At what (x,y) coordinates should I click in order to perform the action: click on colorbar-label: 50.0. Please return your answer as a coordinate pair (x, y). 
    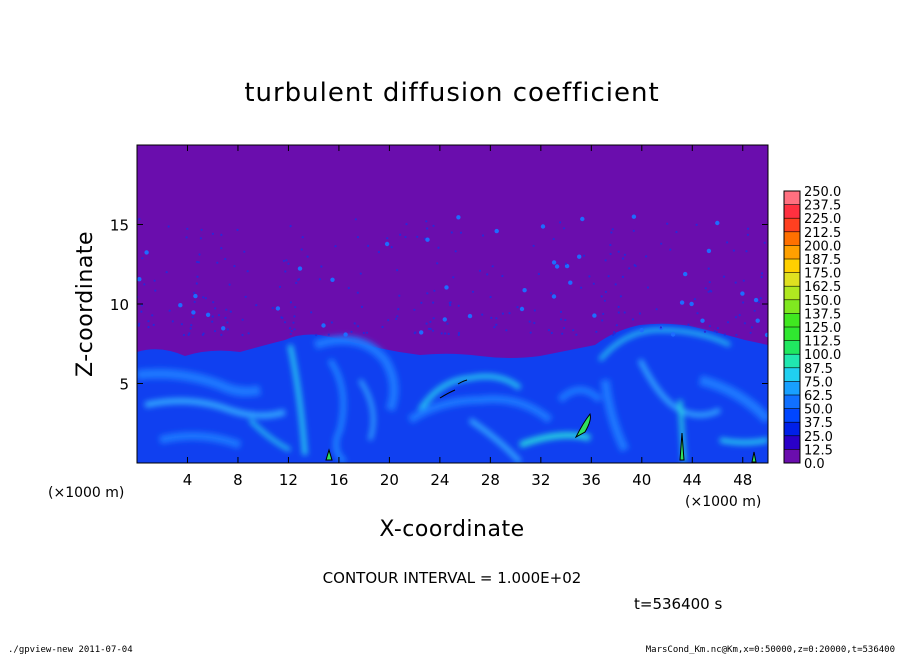
    Looking at the image, I should click on (818, 410).